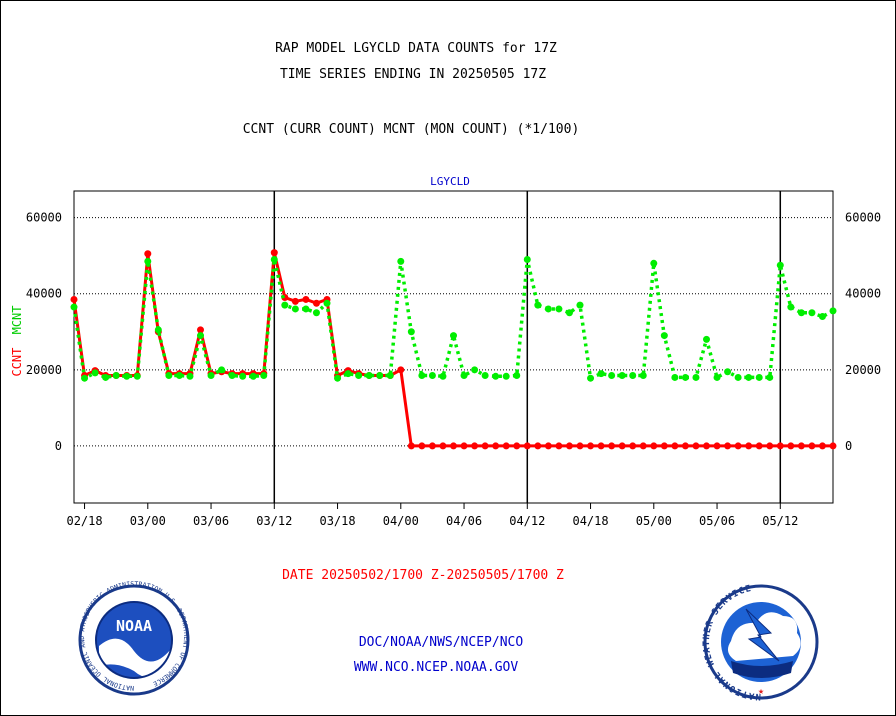 This screenshot has height=716, width=896. What do you see at coordinates (441, 642) in the screenshot?
I see `footer-link-doc: DOC/NOAA/NWS/NCEP/NCO` at bounding box center [441, 642].